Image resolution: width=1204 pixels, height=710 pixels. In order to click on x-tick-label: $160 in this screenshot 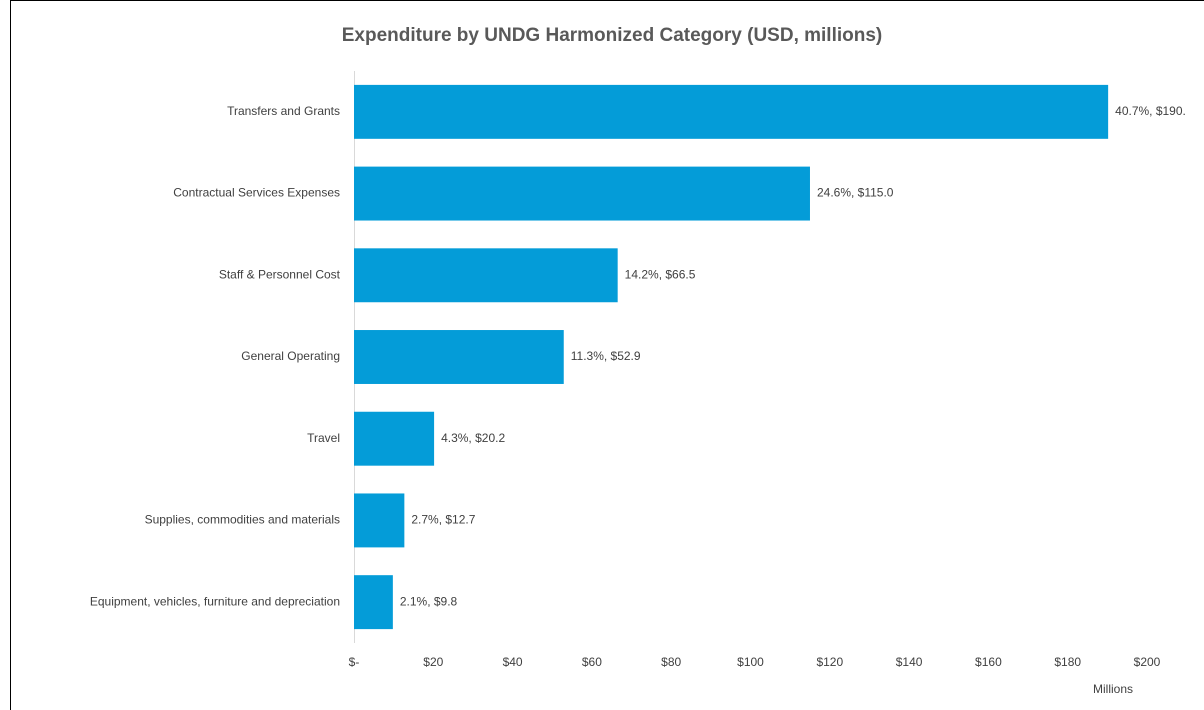, I will do `click(988, 662)`.